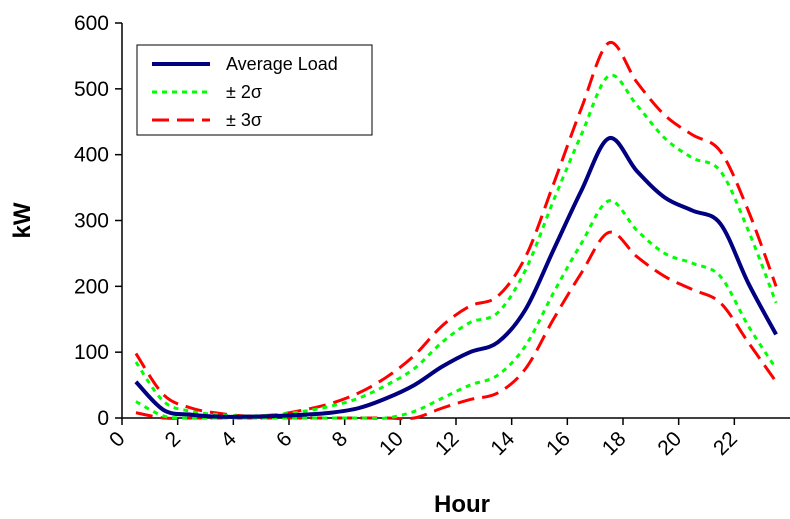 The image size is (790, 519). I want to click on x-tick-label: 18, so click(614, 443).